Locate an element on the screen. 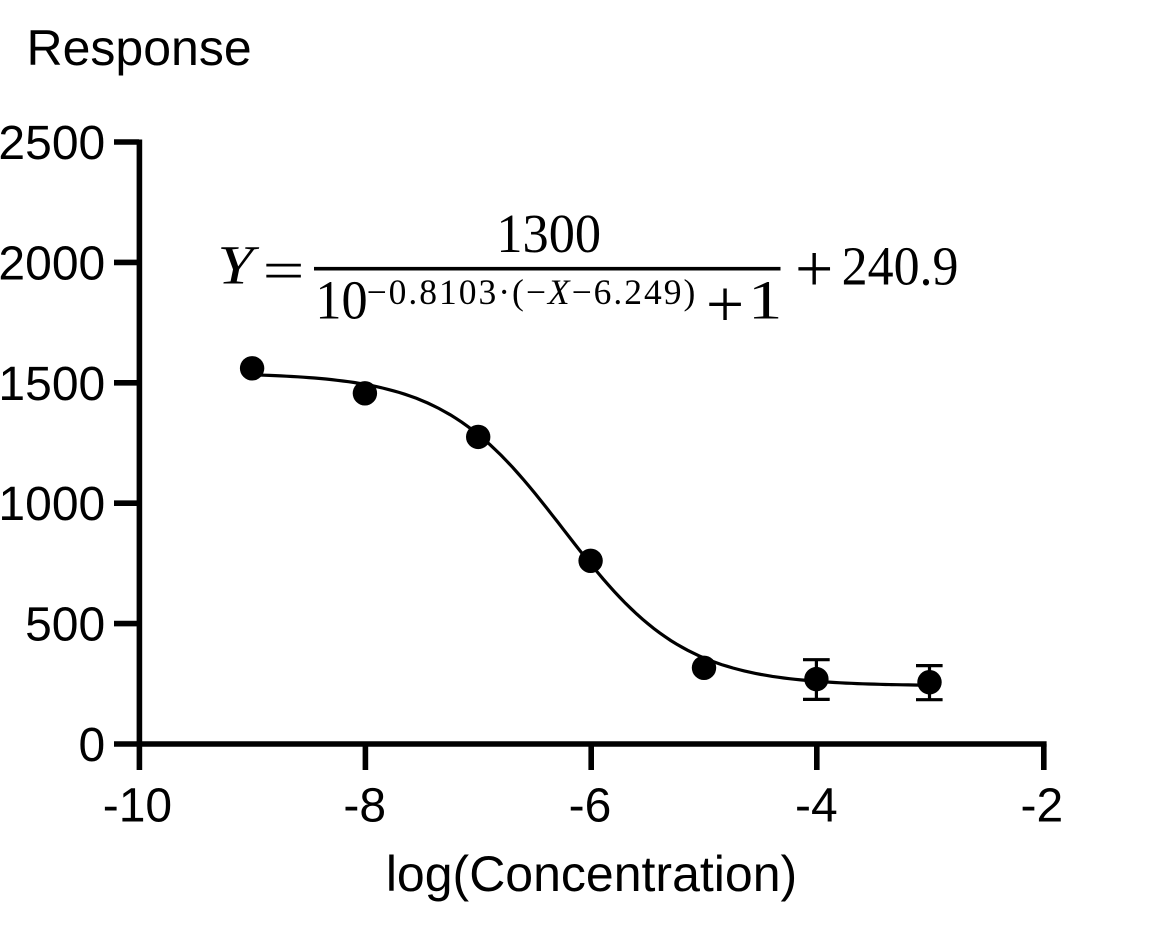 Image resolution: width=1155 pixels, height=926 pixels. svg-text: -6 is located at coordinates (590, 806).